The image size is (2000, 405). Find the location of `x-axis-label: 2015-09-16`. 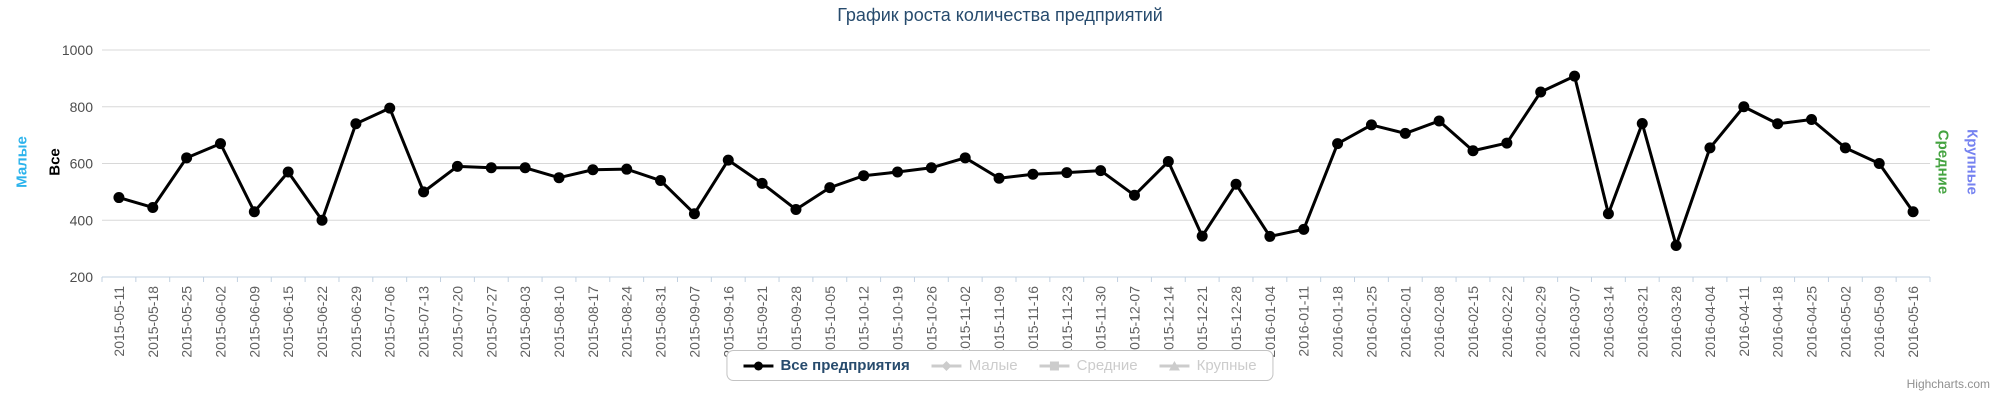

x-axis-label: 2015-09-16 is located at coordinates (728, 322).